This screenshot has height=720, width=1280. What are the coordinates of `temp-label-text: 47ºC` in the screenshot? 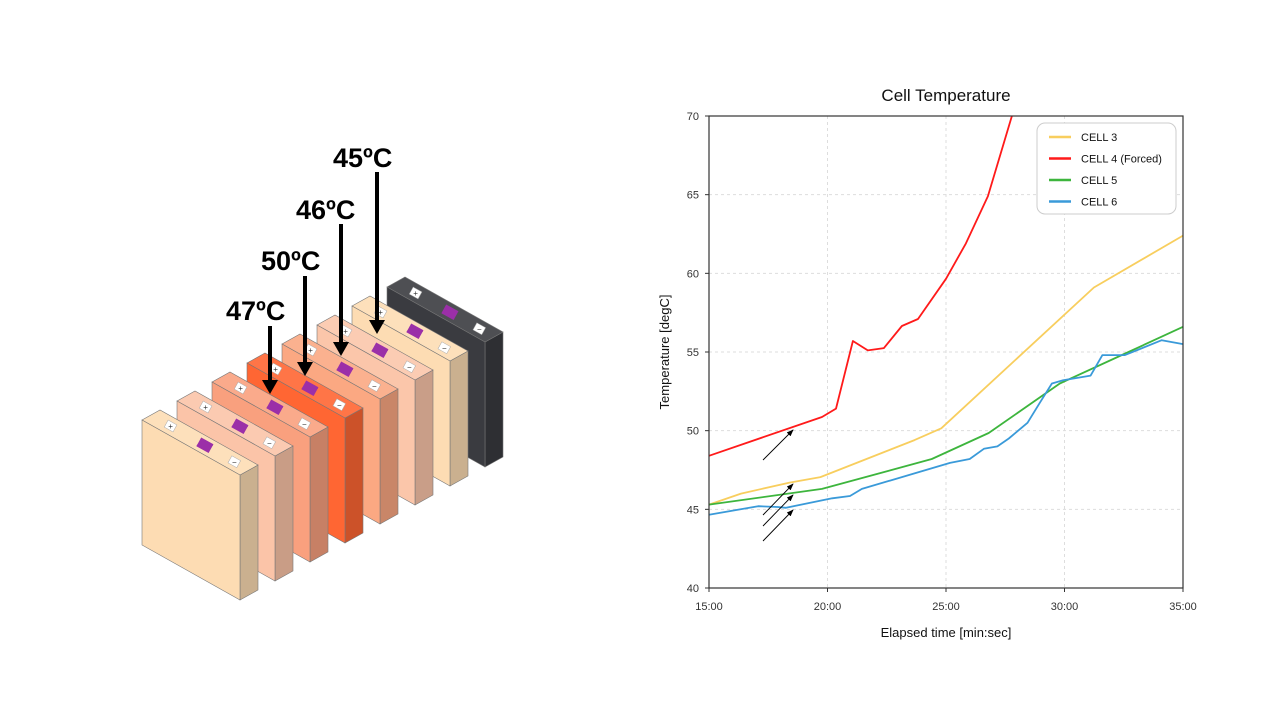 It's located at (255, 311).